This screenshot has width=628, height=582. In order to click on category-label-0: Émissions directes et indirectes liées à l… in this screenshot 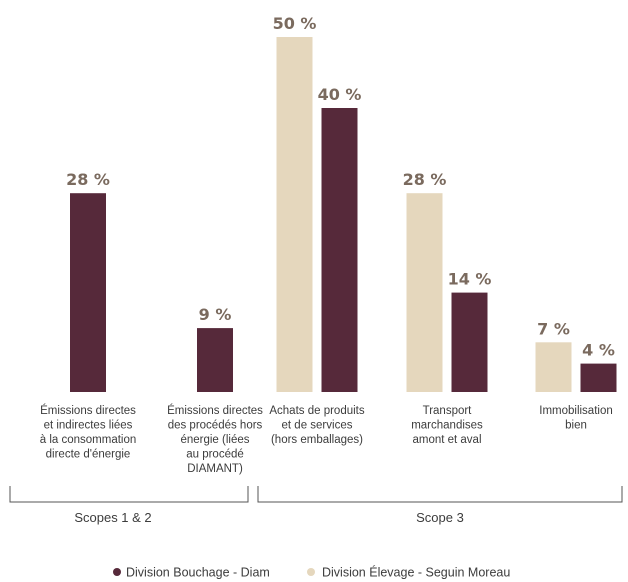, I will do `click(88, 432)`.